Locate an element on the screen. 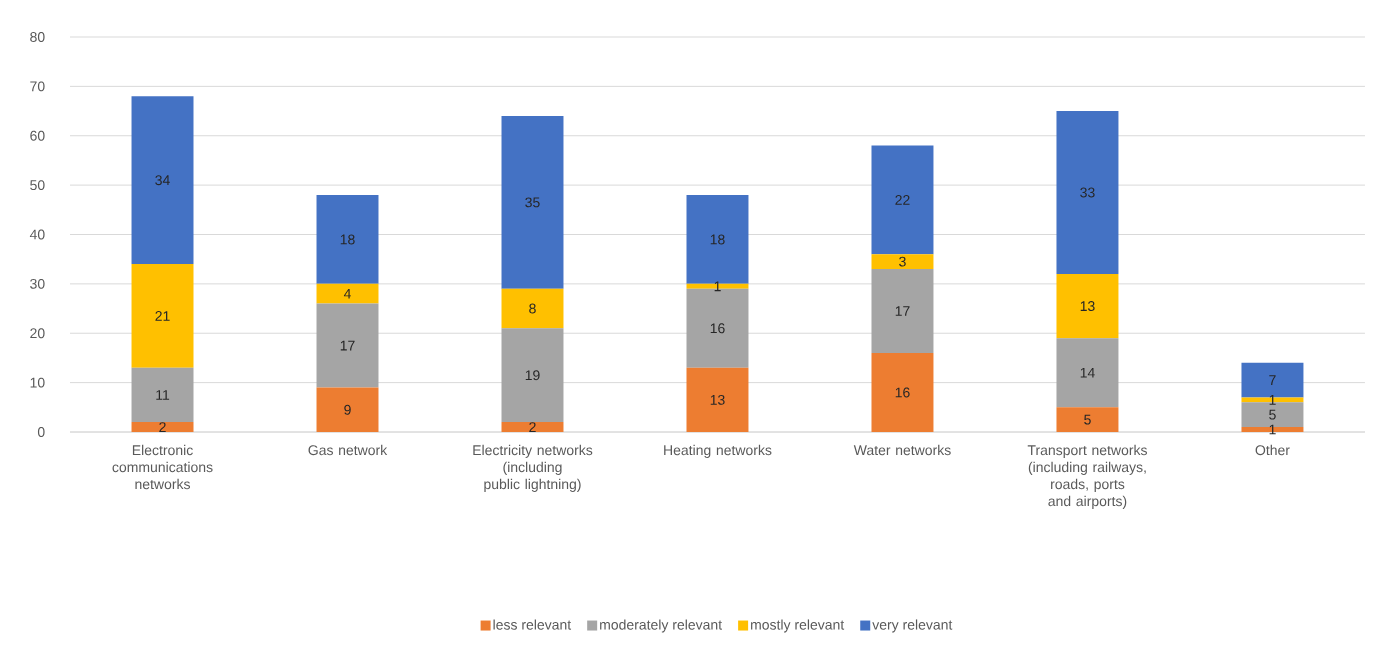 This screenshot has height=659, width=1373. data-label: 35 is located at coordinates (532, 202).